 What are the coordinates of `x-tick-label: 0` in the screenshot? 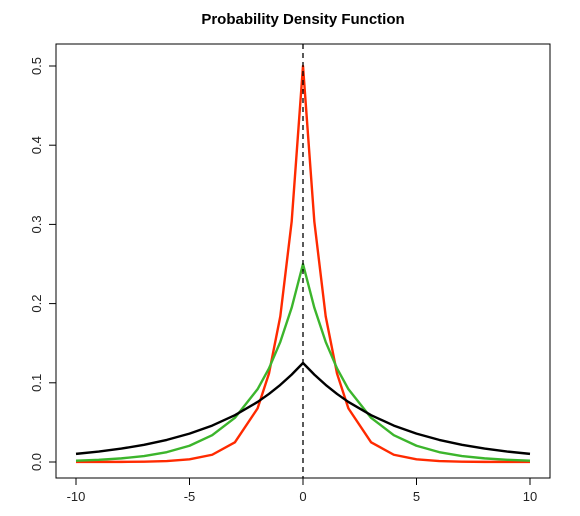 It's located at (302, 496).